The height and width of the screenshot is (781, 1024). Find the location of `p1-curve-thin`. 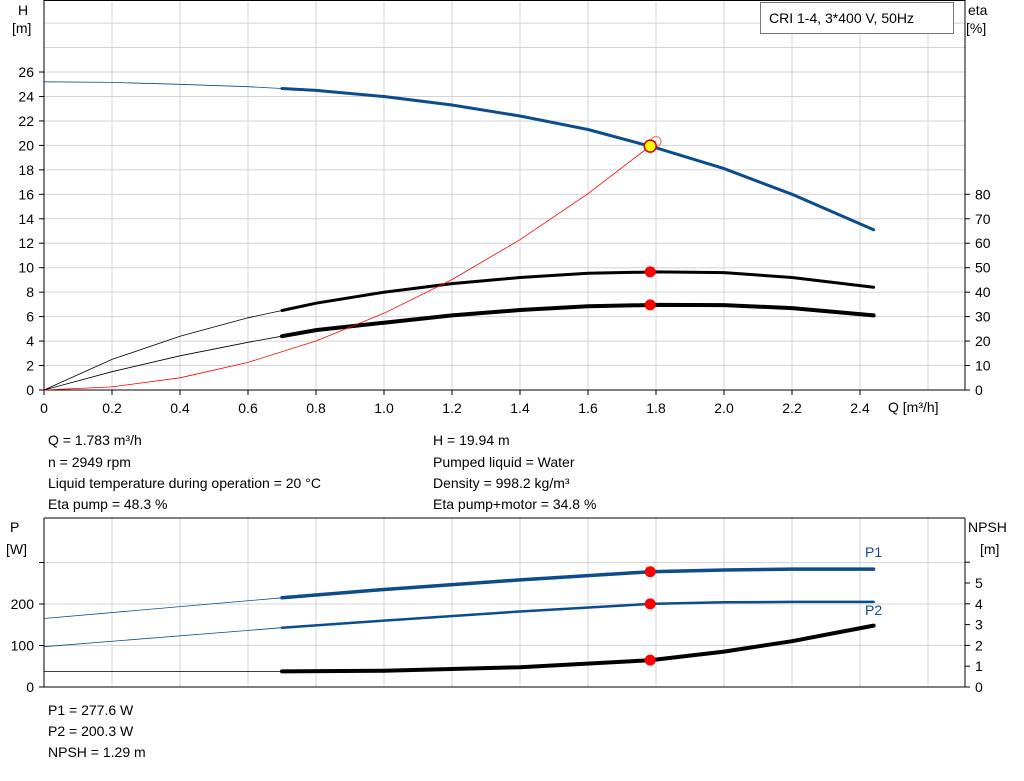

p1-curve-thin is located at coordinates (163, 608).